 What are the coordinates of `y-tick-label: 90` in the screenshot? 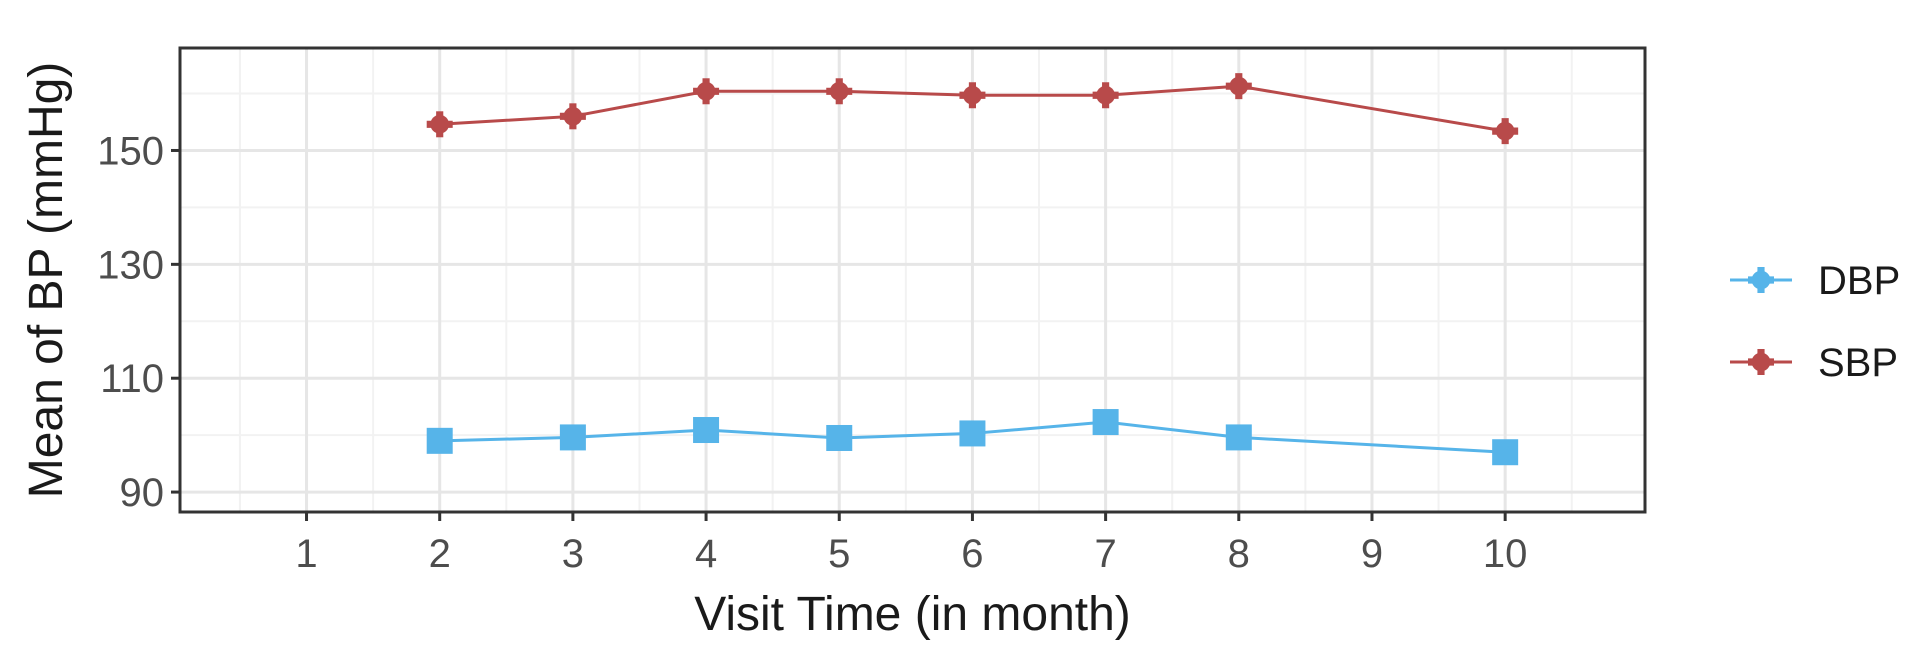 It's located at (142, 493).